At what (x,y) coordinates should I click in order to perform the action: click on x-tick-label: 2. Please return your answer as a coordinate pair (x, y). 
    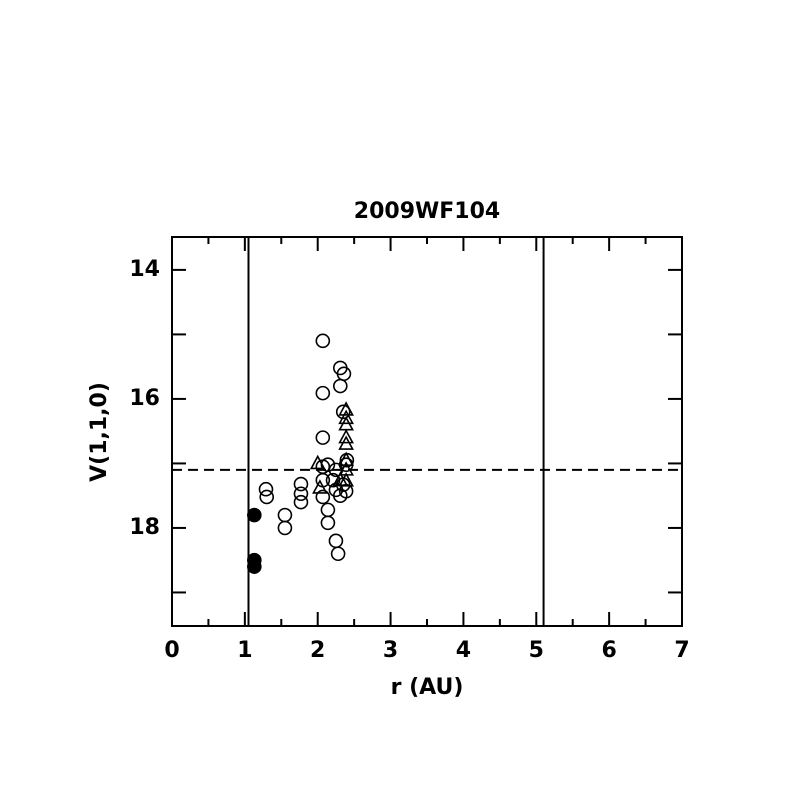
    Looking at the image, I should click on (317, 650).